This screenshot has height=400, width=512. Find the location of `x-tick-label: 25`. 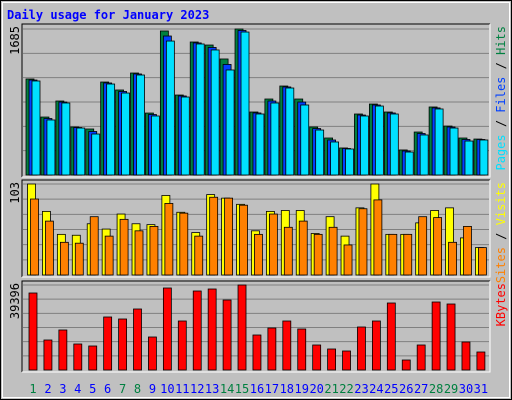

x-tick-label: 25 is located at coordinates (391, 389).